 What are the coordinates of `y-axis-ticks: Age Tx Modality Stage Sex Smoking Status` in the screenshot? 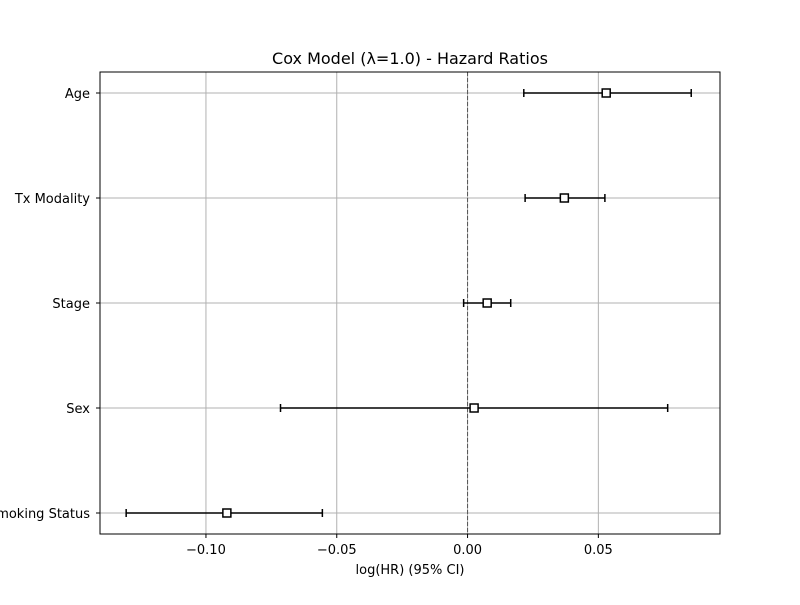 It's located at (50, 304).